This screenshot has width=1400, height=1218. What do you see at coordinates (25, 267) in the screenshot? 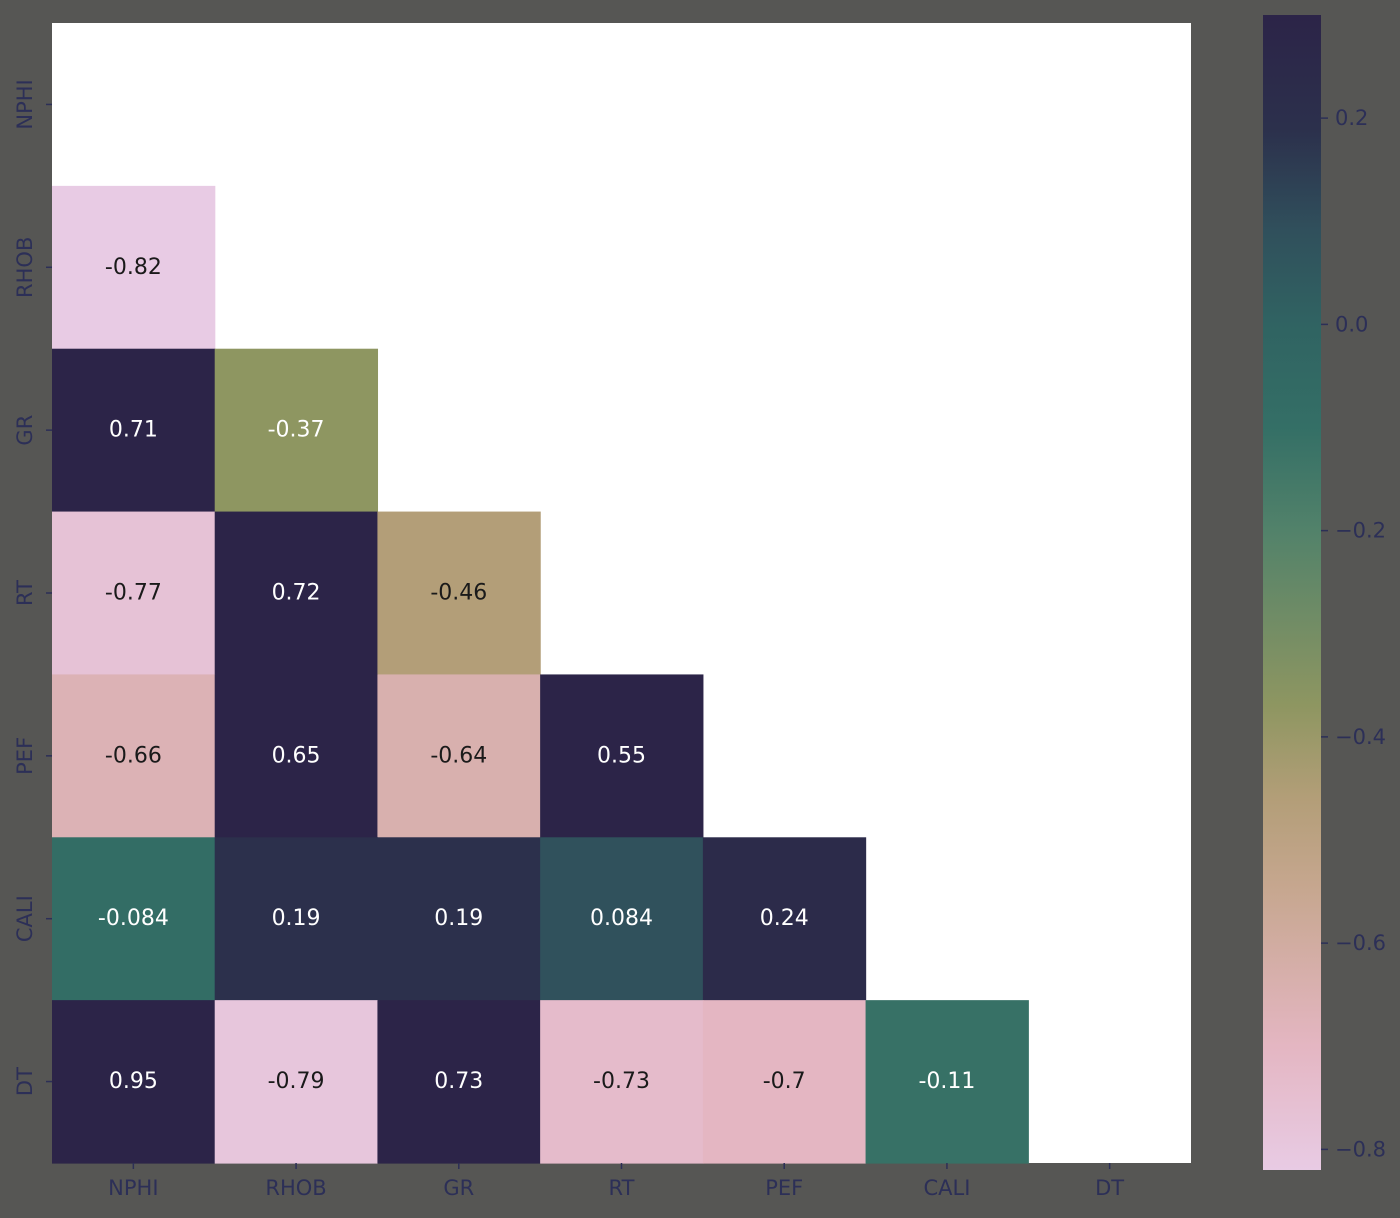
I see `y-tick-label: RHOB` at bounding box center [25, 267].